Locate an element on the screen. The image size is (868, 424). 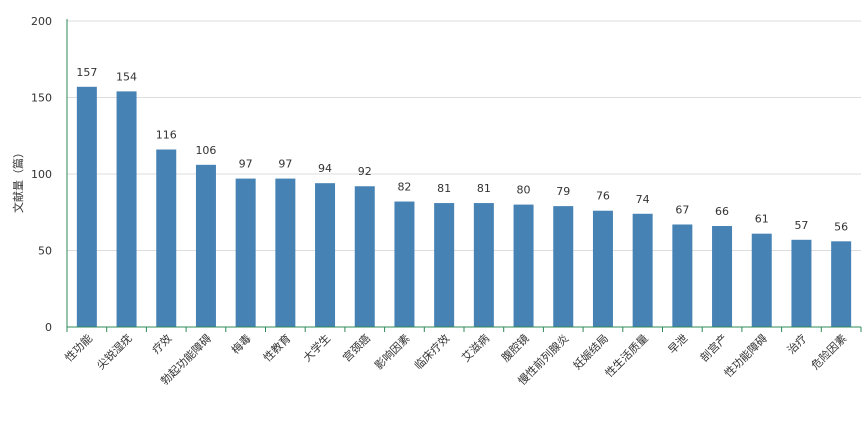
data-label: 116 is located at coordinates (166, 135).